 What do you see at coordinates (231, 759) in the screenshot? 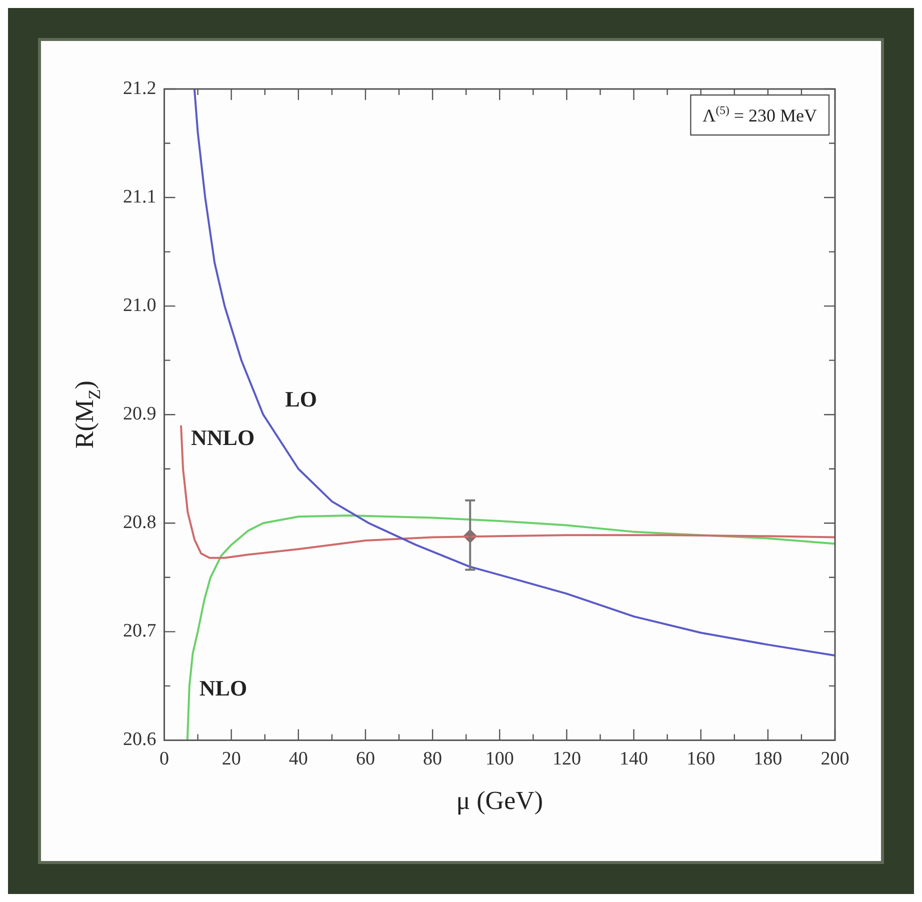
I see `x-tick-label: 20` at bounding box center [231, 759].